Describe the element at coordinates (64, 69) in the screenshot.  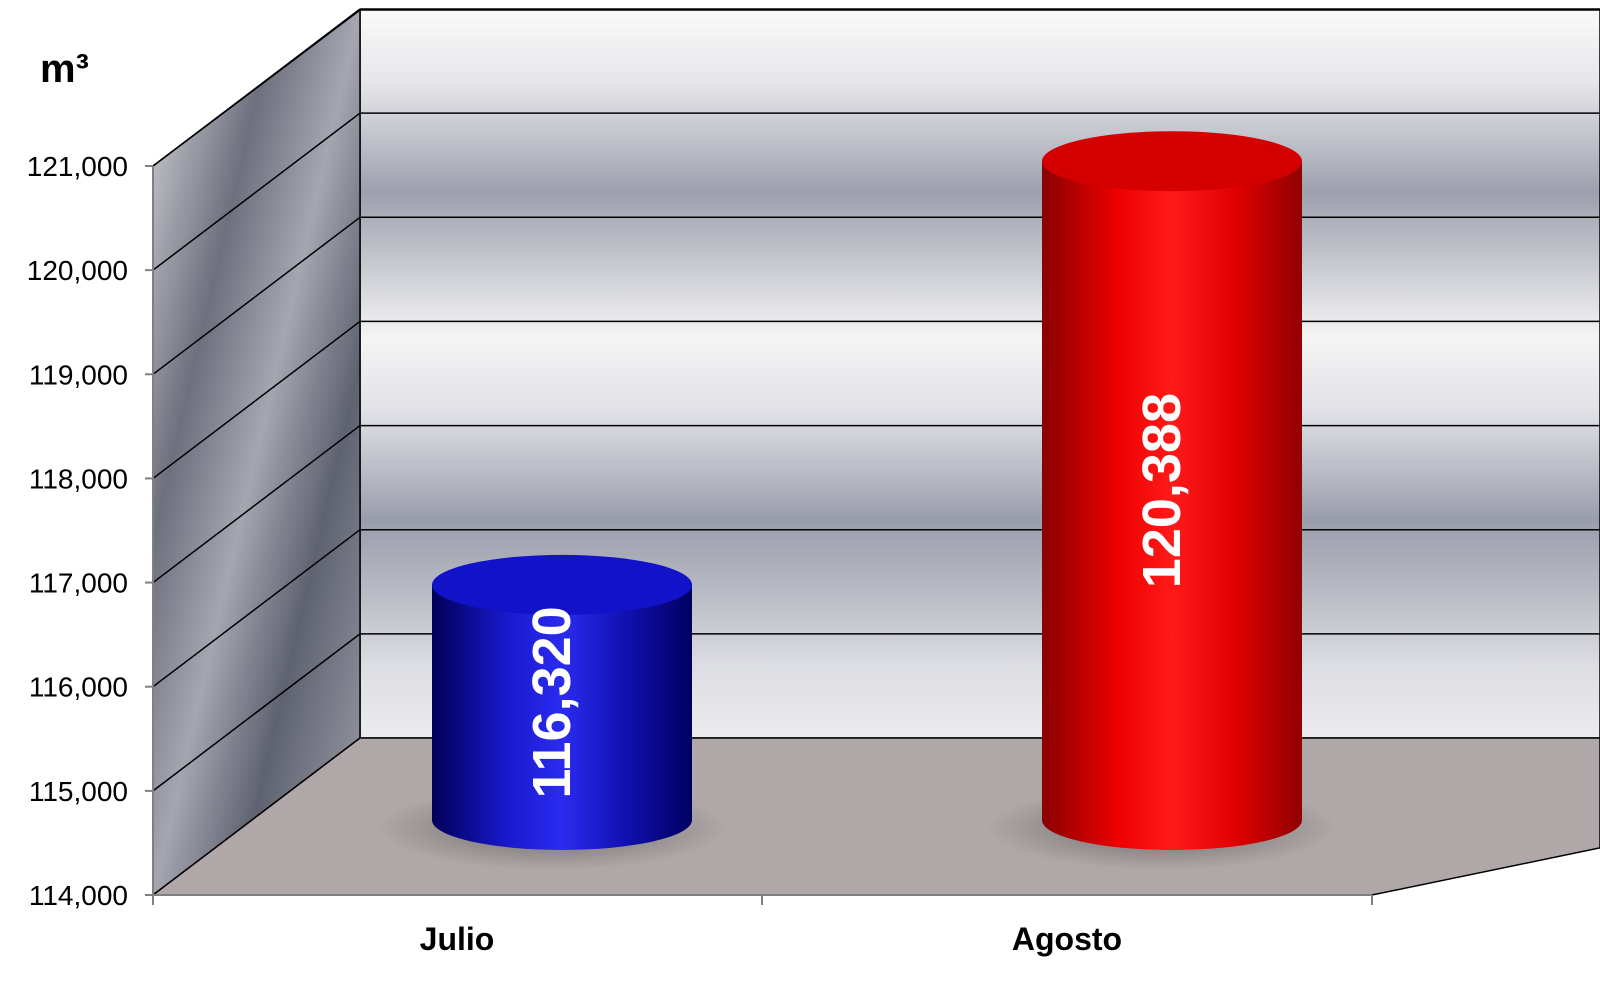
I see `y-axis-unit-label: m³` at that location.